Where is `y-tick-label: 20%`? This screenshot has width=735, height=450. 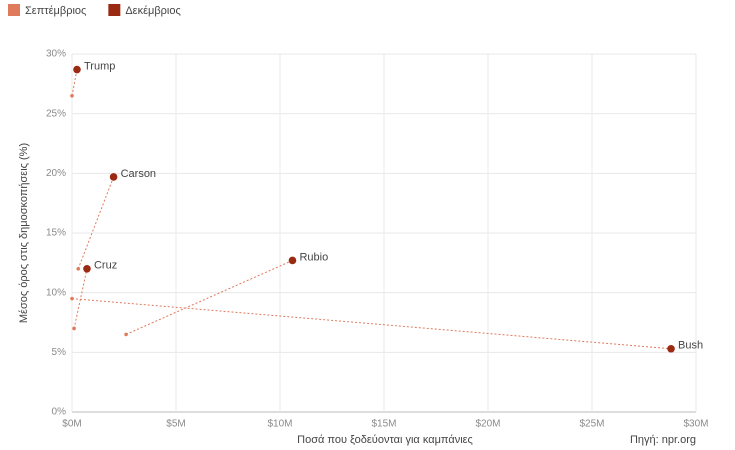
y-tick-label: 20% is located at coordinates (56, 173).